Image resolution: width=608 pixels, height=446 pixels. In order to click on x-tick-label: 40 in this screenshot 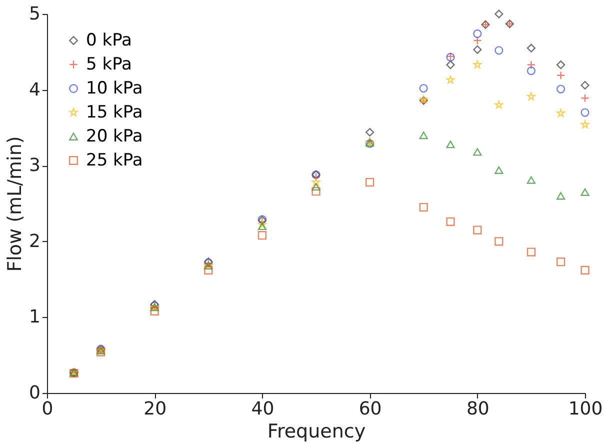, I will do `click(262, 409)`.